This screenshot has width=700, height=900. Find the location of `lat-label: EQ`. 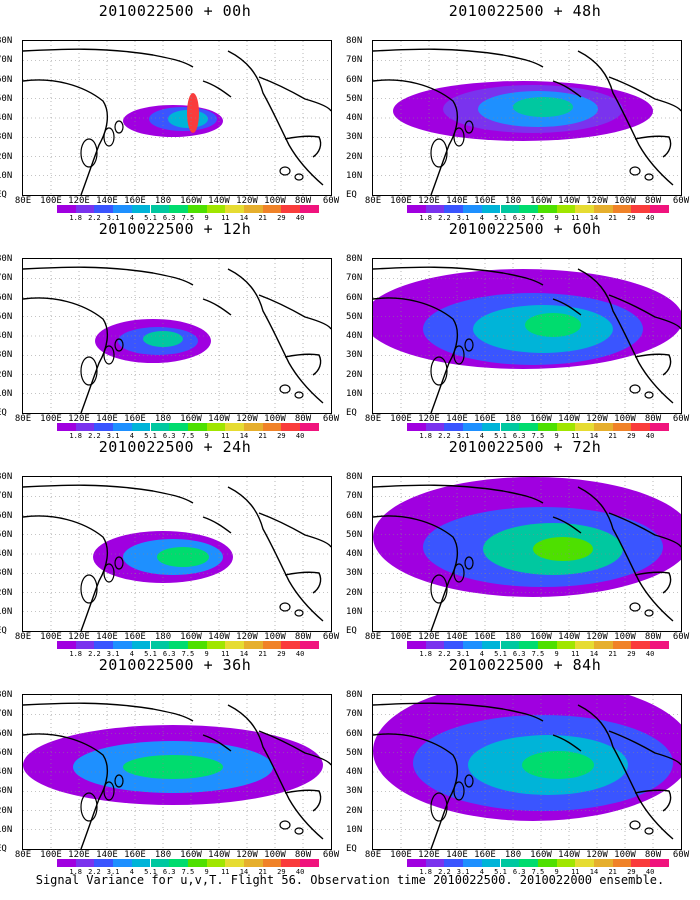

lat-label: EQ is located at coordinates (351, 849).